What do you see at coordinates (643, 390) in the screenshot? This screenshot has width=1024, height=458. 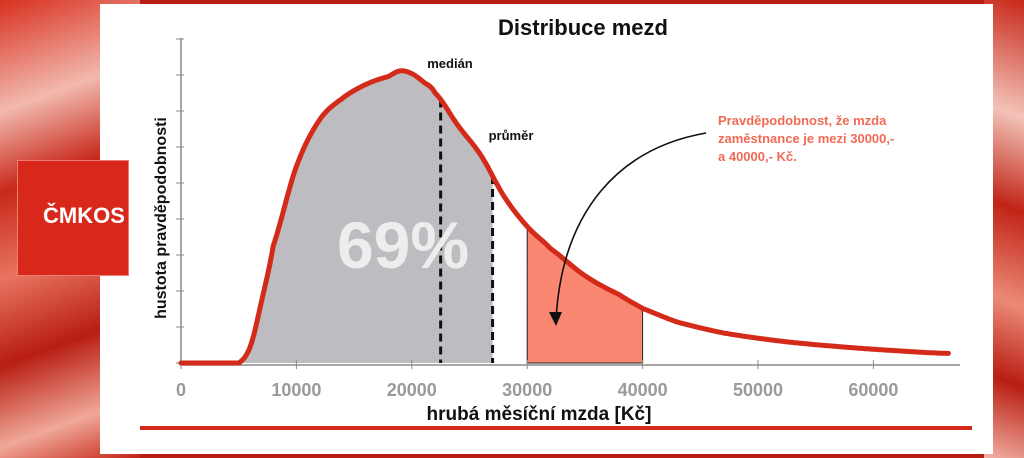 I see `x-tick-label: 40000` at bounding box center [643, 390].